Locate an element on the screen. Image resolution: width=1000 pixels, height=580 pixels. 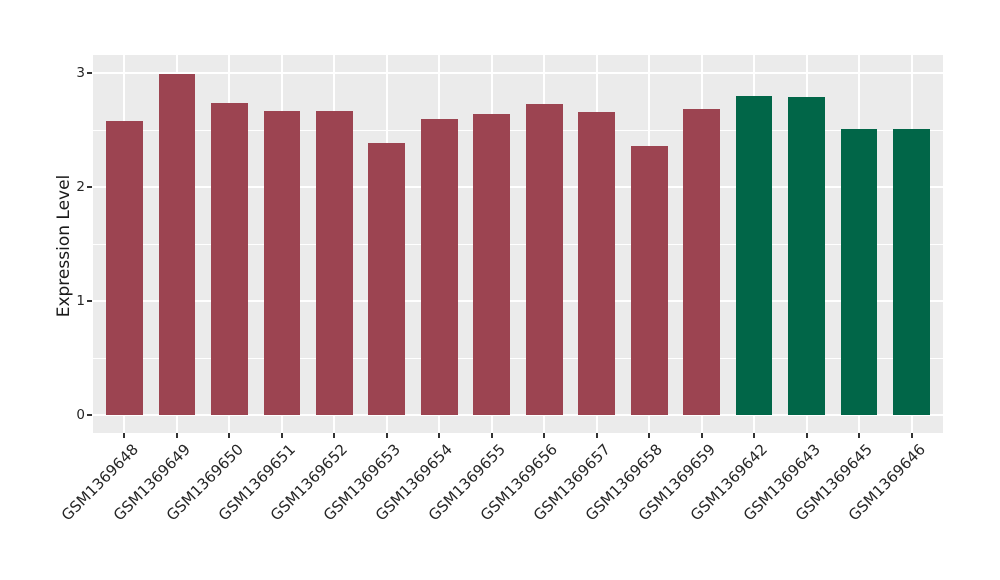
bar-GSM1369646 is located at coordinates (911, 271).